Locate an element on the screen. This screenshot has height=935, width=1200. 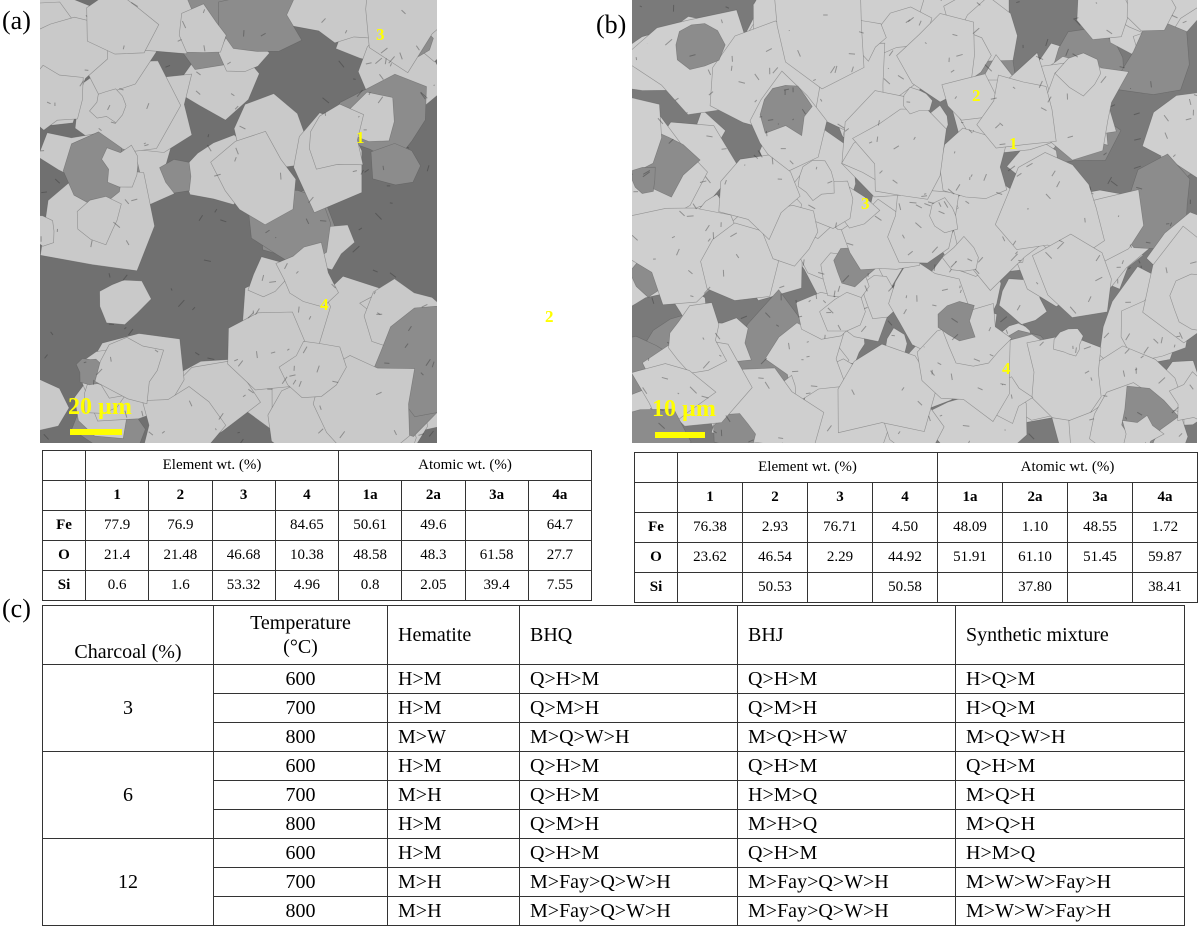
table-cell: M>H is located at coordinates (453, 882).